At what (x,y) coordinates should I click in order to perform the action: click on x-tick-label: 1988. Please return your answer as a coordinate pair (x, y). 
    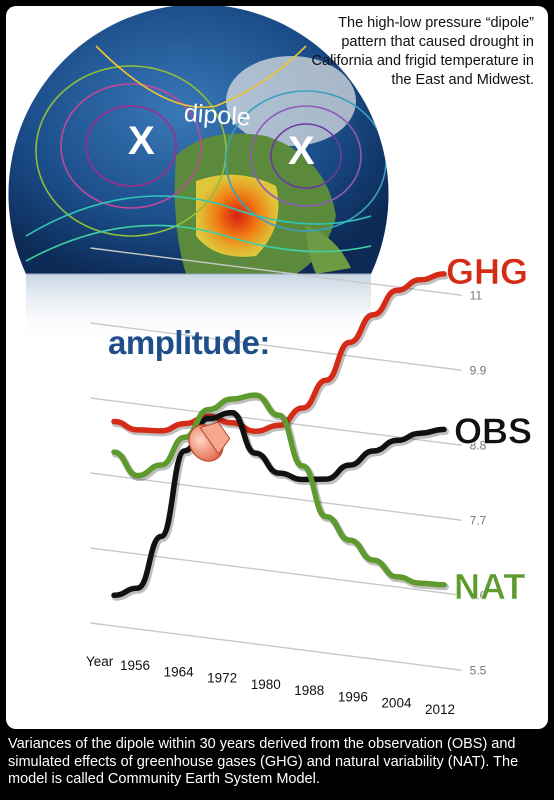
    Looking at the image, I should click on (309, 690).